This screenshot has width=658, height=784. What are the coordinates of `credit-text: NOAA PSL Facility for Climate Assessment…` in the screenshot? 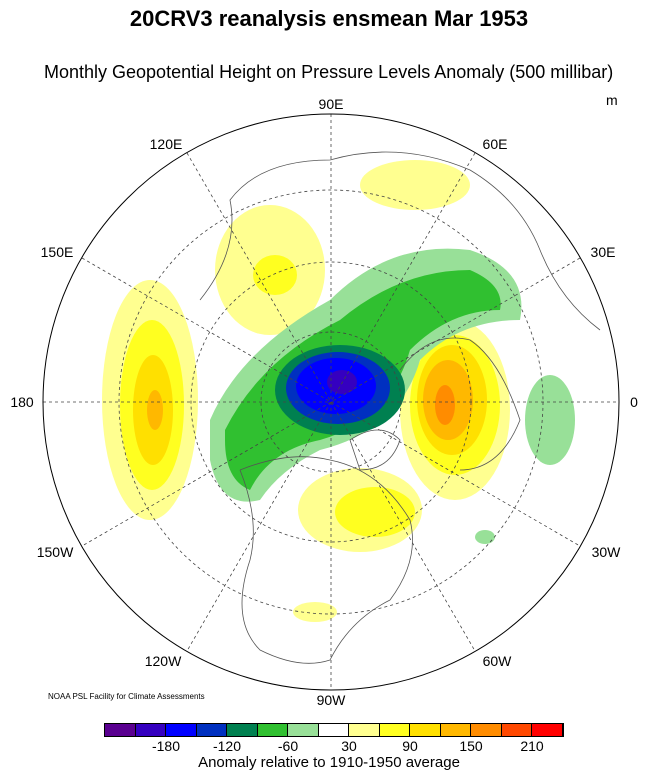 It's located at (126, 696).